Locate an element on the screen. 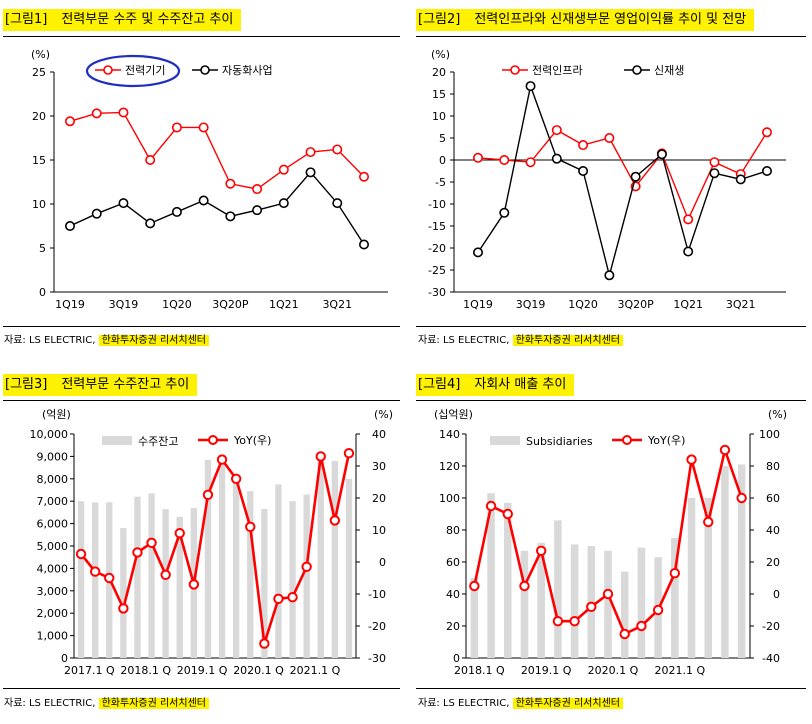  y-left-tick-label: 10,000 is located at coordinates (49, 434).